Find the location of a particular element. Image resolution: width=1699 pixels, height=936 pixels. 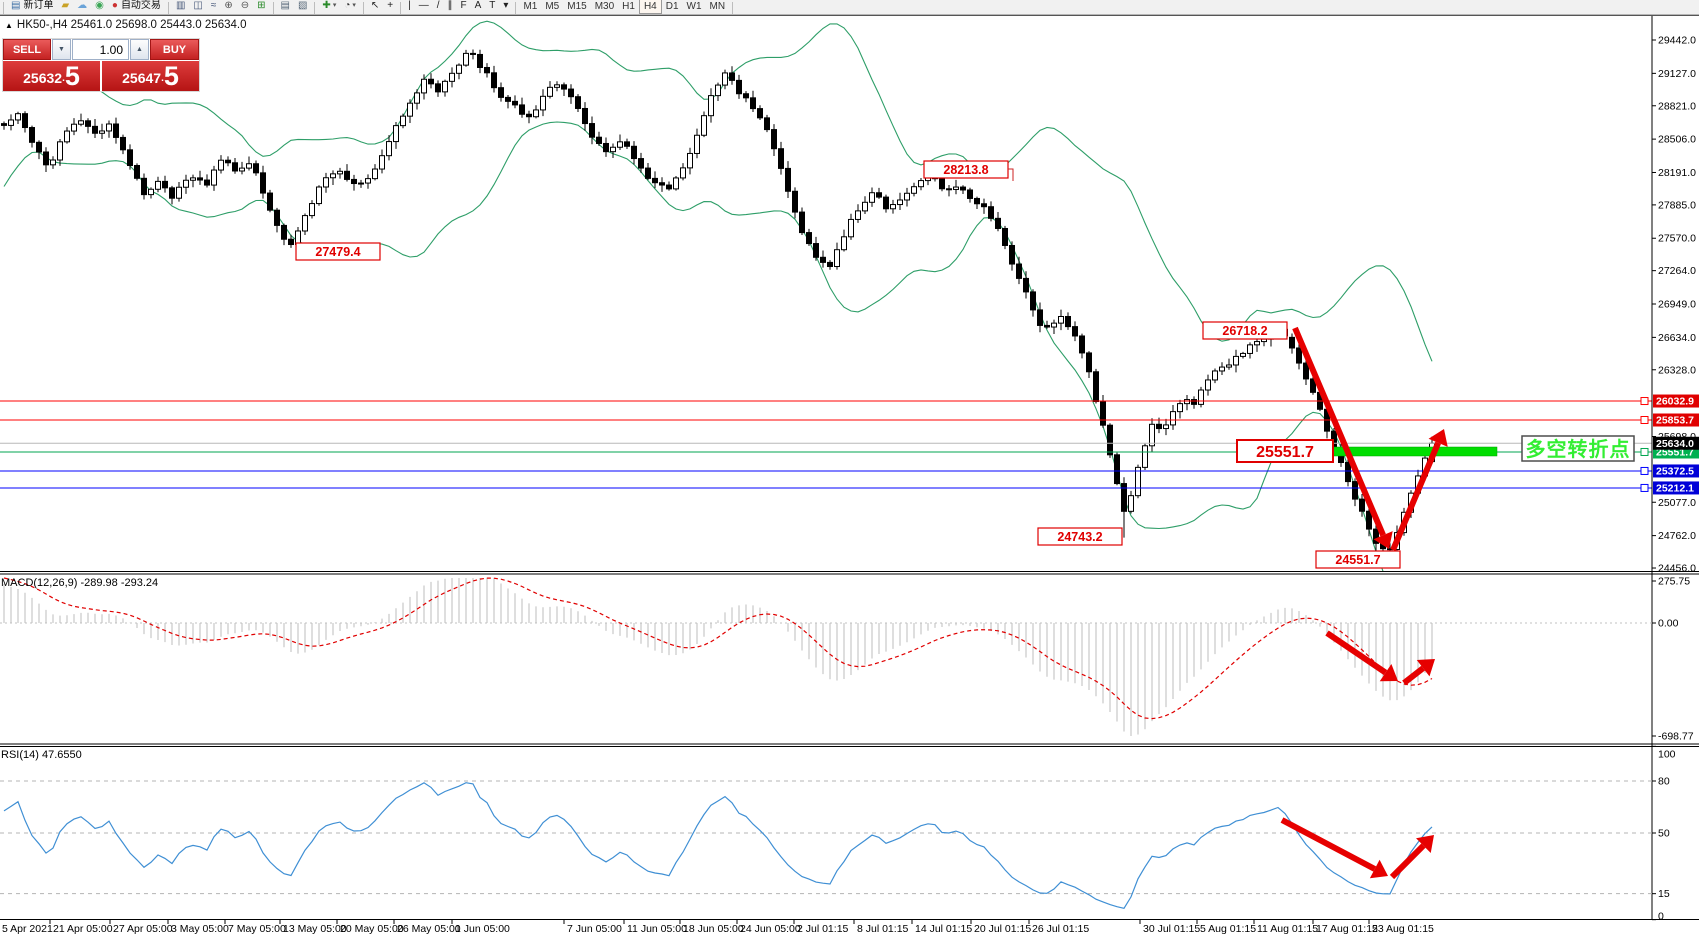

channel-button: ∥ is located at coordinates (450, 7).